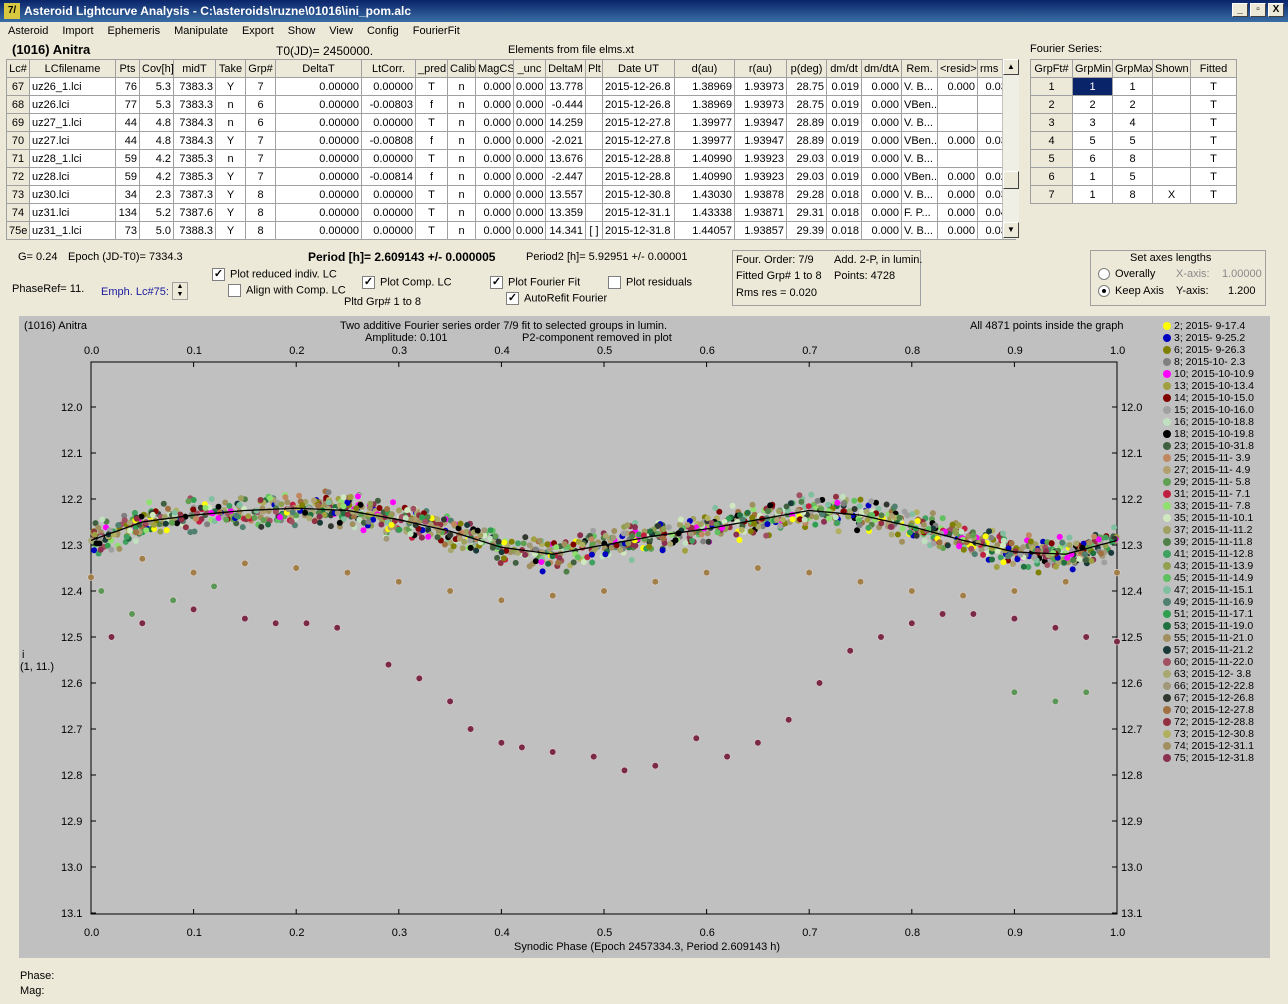 The width and height of the screenshot is (1288, 1004). What do you see at coordinates (806, 68) in the screenshot?
I see `lc-column-header: p(deg)` at bounding box center [806, 68].